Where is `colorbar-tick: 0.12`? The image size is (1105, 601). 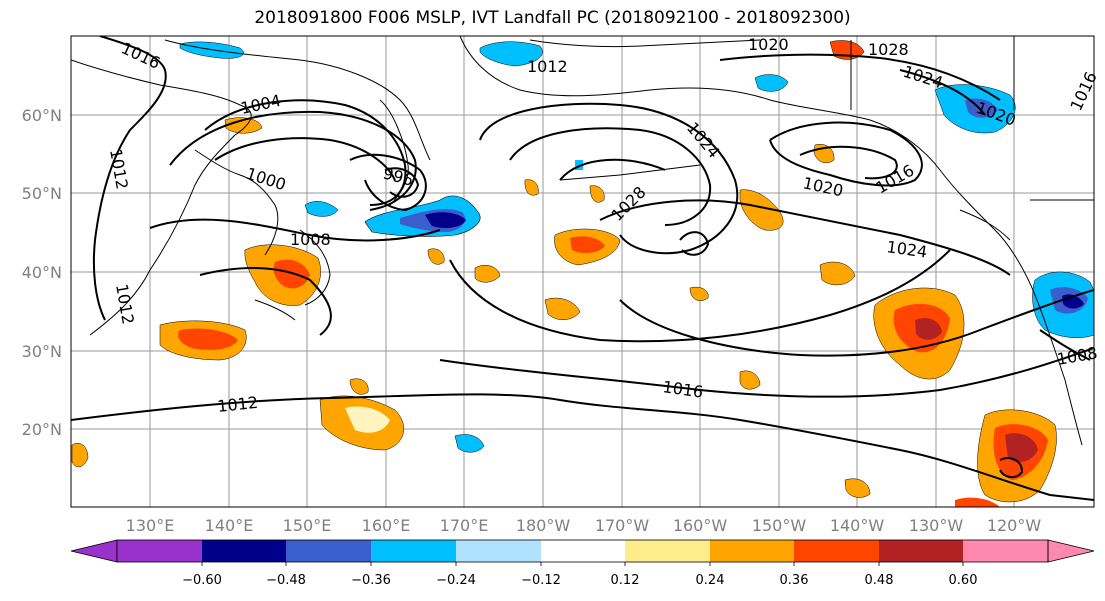
colorbar-tick: 0.12 is located at coordinates (625, 580).